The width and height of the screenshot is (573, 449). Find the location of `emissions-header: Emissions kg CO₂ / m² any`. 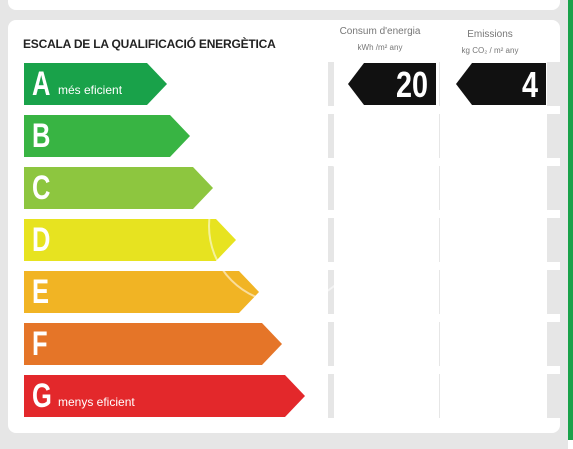

emissions-header: Emissions kg CO₂ / m² any is located at coordinates (490, 43).